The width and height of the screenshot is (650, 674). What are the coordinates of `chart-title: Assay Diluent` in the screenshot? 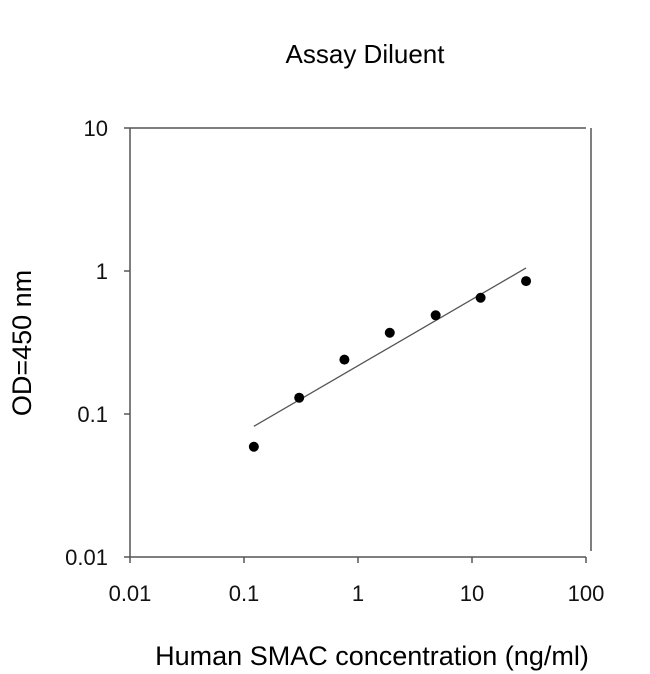 It's located at (366, 54).